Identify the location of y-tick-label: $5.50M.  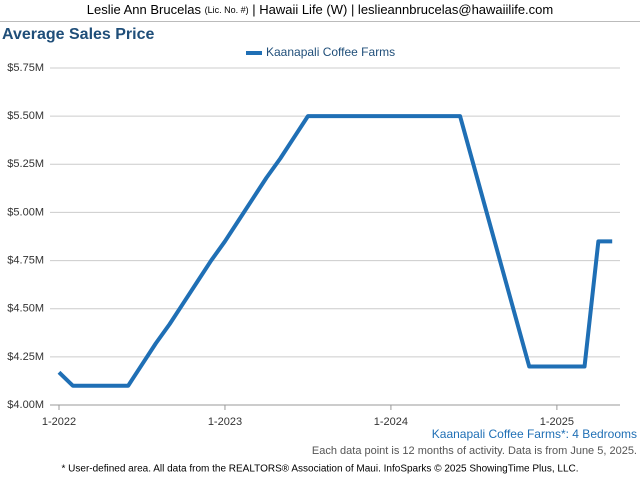
(25, 116).